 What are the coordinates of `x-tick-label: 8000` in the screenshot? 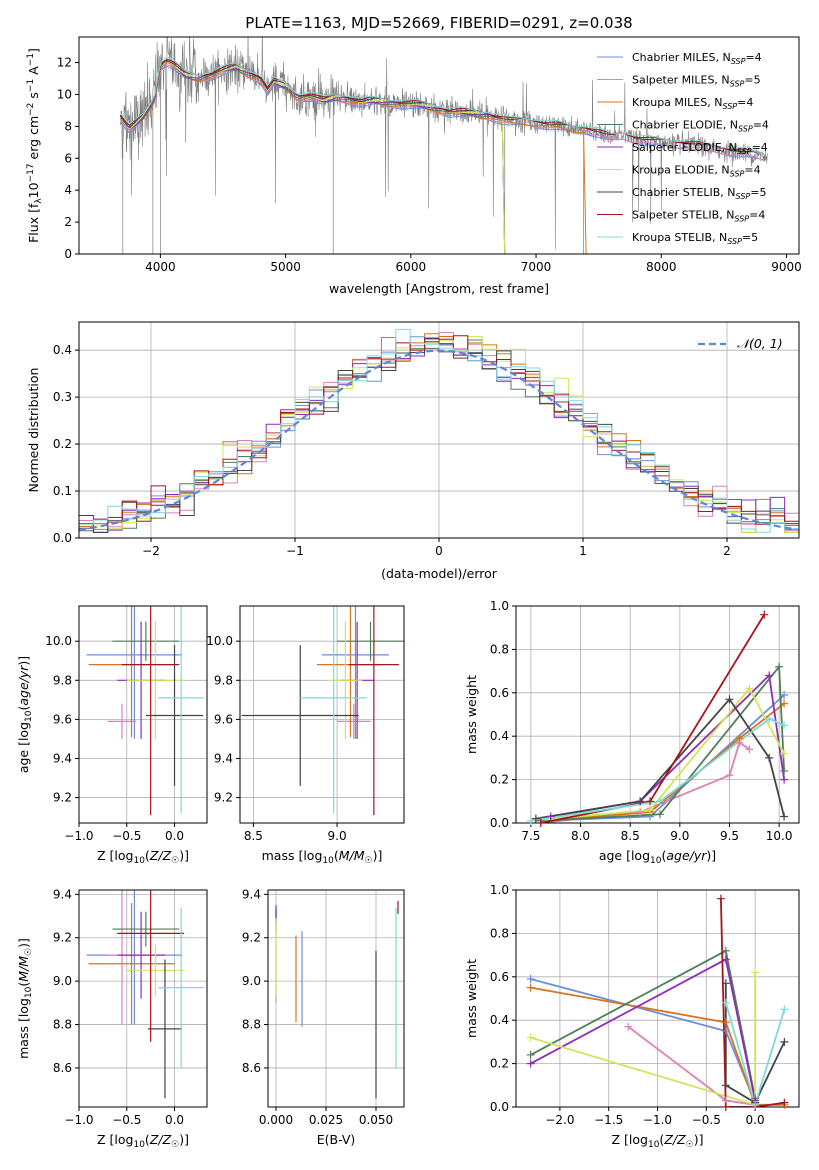 It's located at (661, 267).